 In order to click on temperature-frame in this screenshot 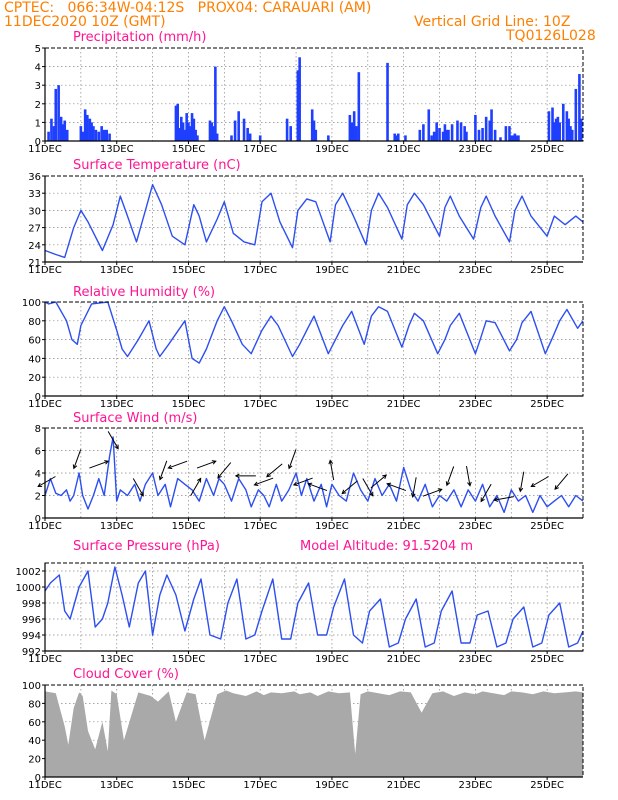, I will do `click(314, 219)`.